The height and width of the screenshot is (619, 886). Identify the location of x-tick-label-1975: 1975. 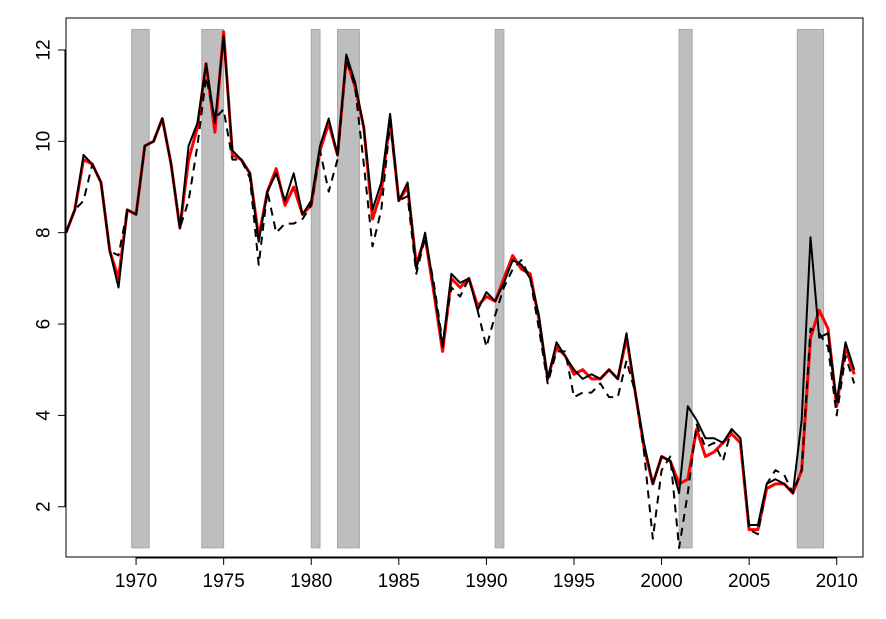
(224, 581).